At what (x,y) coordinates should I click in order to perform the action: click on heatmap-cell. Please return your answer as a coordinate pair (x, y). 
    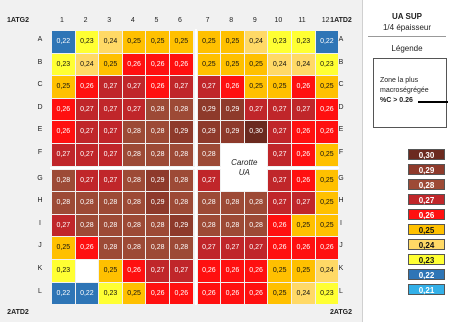
    Looking at the image, I should click on (87, 271).